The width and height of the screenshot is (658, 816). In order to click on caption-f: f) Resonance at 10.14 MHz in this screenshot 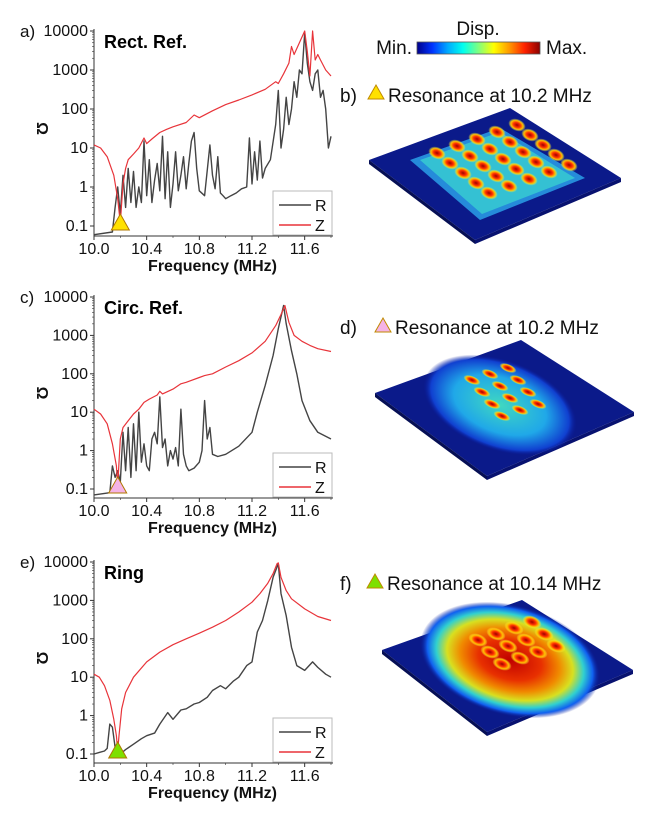, I will do `click(470, 583)`.